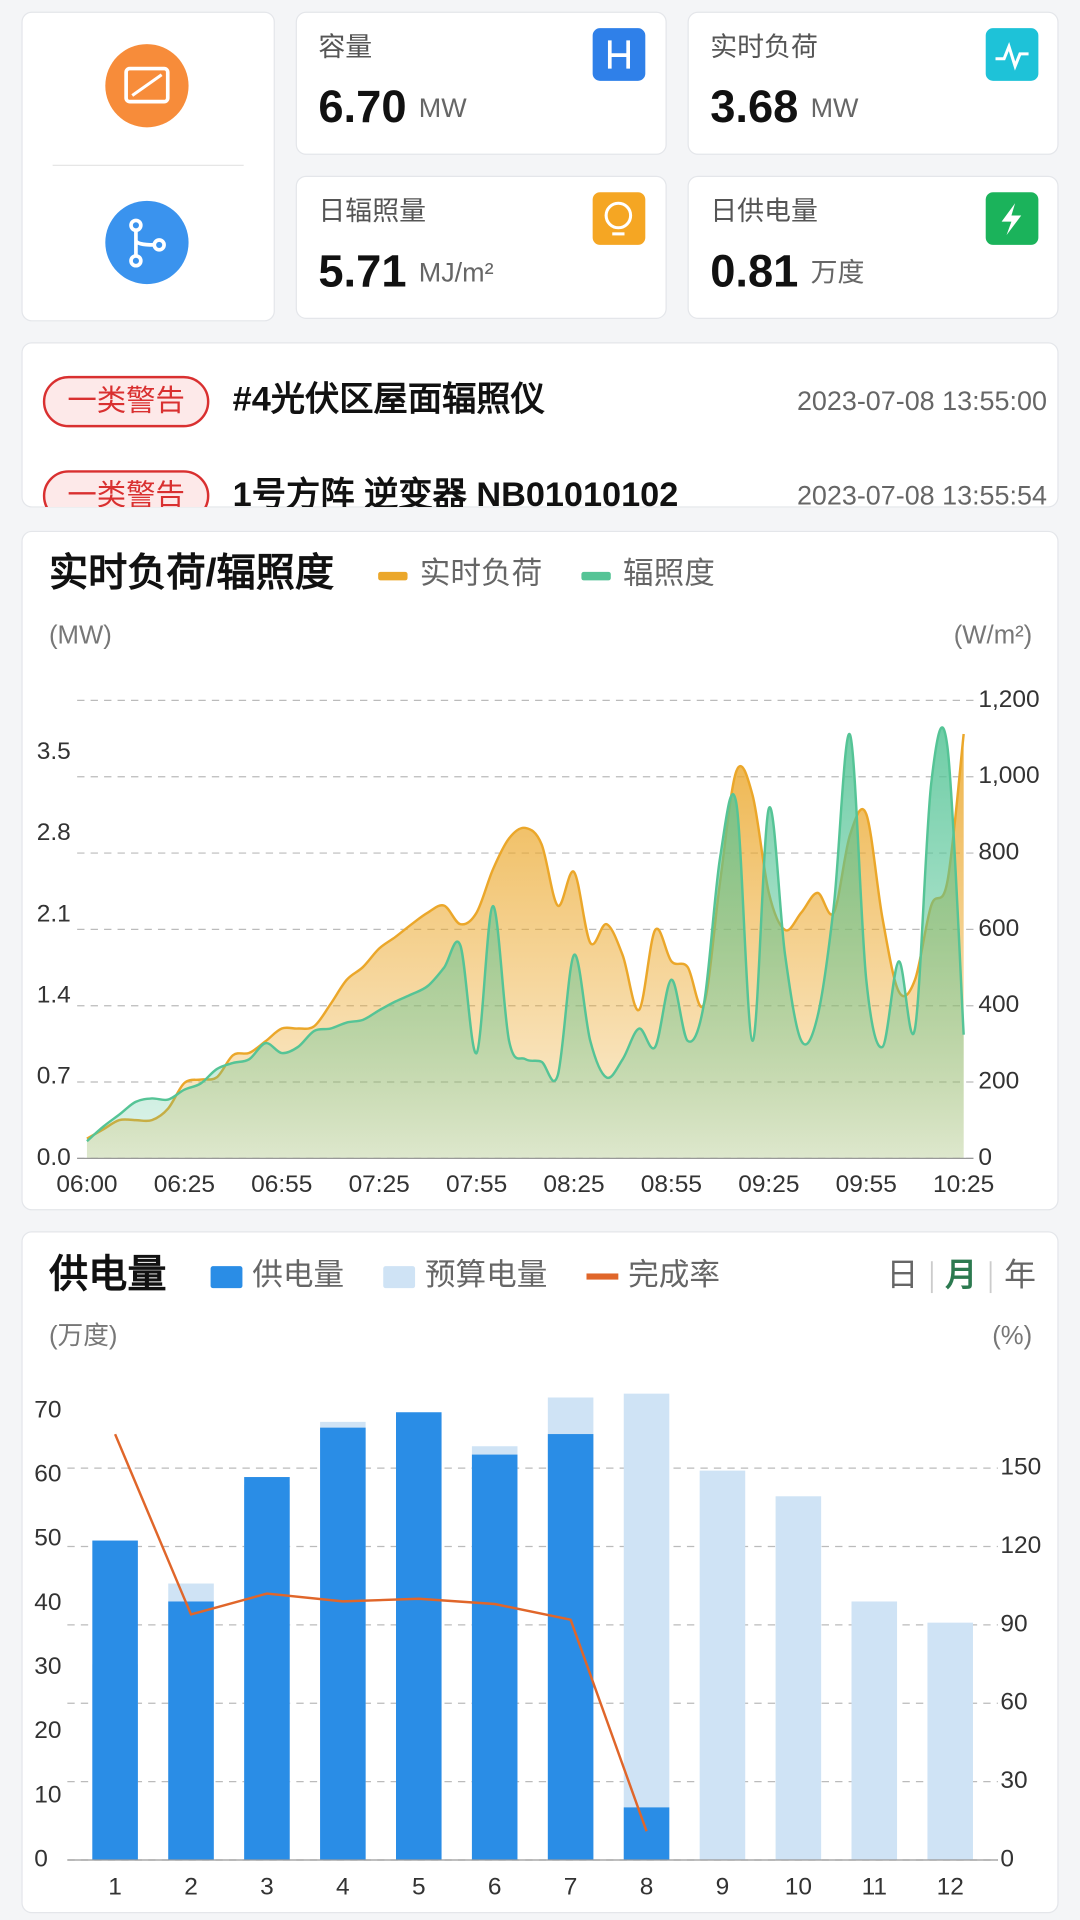 The image size is (1080, 1920). What do you see at coordinates (54, 832) in the screenshot?
I see `y-tick-label: 2.8` at bounding box center [54, 832].